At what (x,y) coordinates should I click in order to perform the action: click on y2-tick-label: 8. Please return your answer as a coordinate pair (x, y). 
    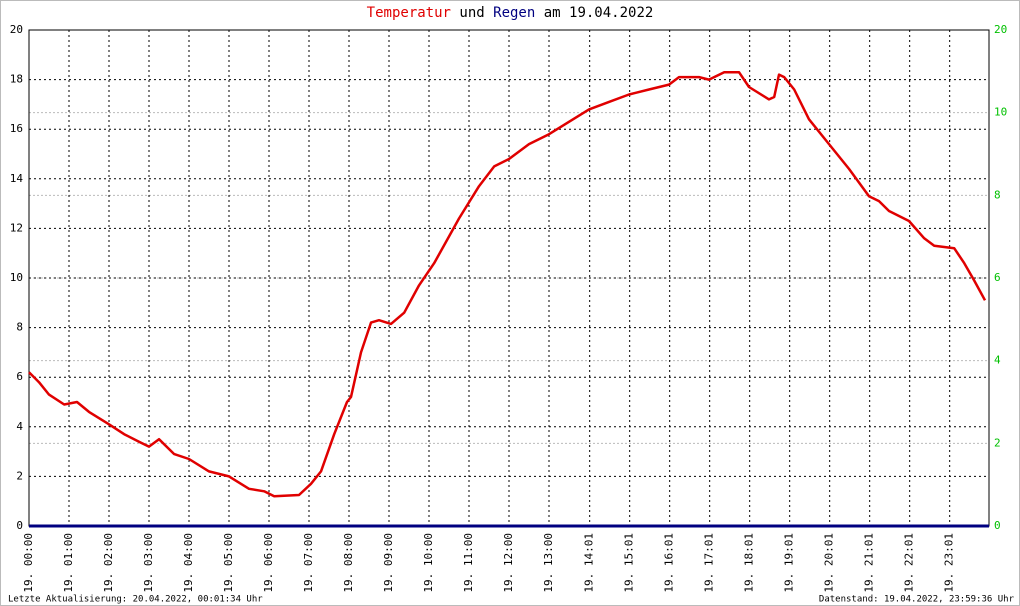
    Looking at the image, I should click on (997, 194).